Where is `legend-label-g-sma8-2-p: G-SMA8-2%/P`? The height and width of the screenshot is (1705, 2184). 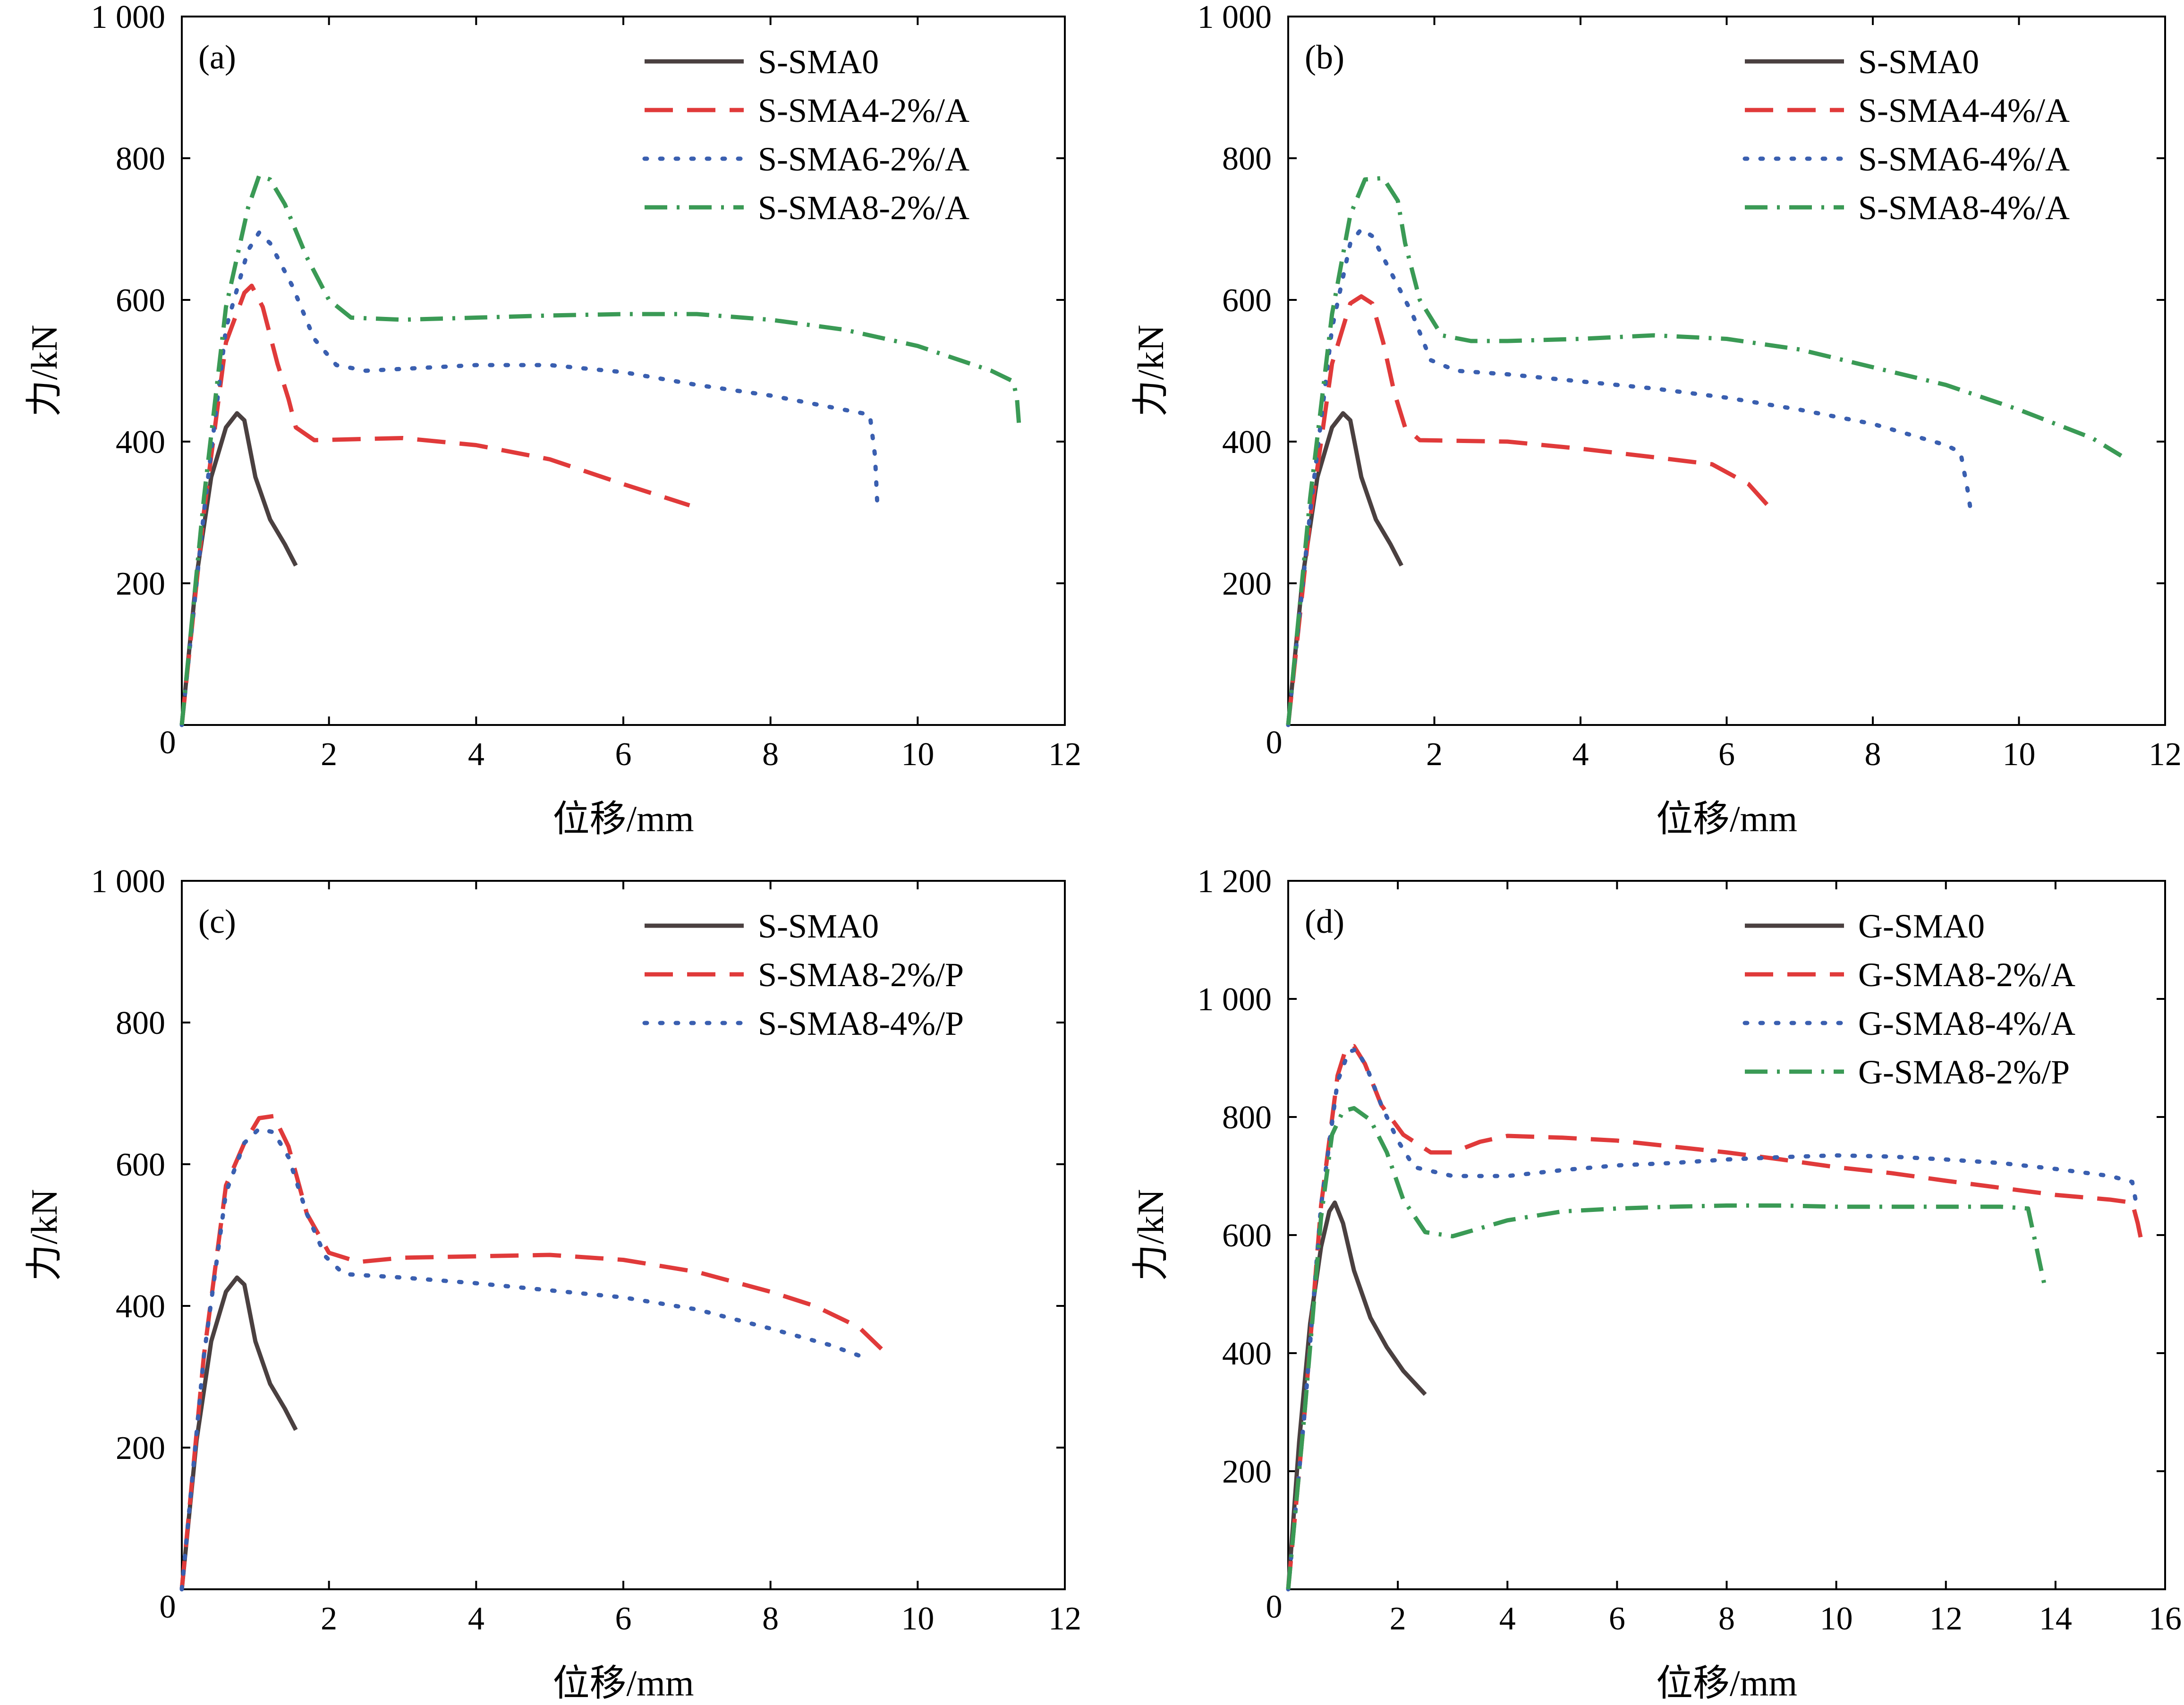 legend-label-g-sma8-2-p: G-SMA8-2%/P is located at coordinates (1964, 1072).